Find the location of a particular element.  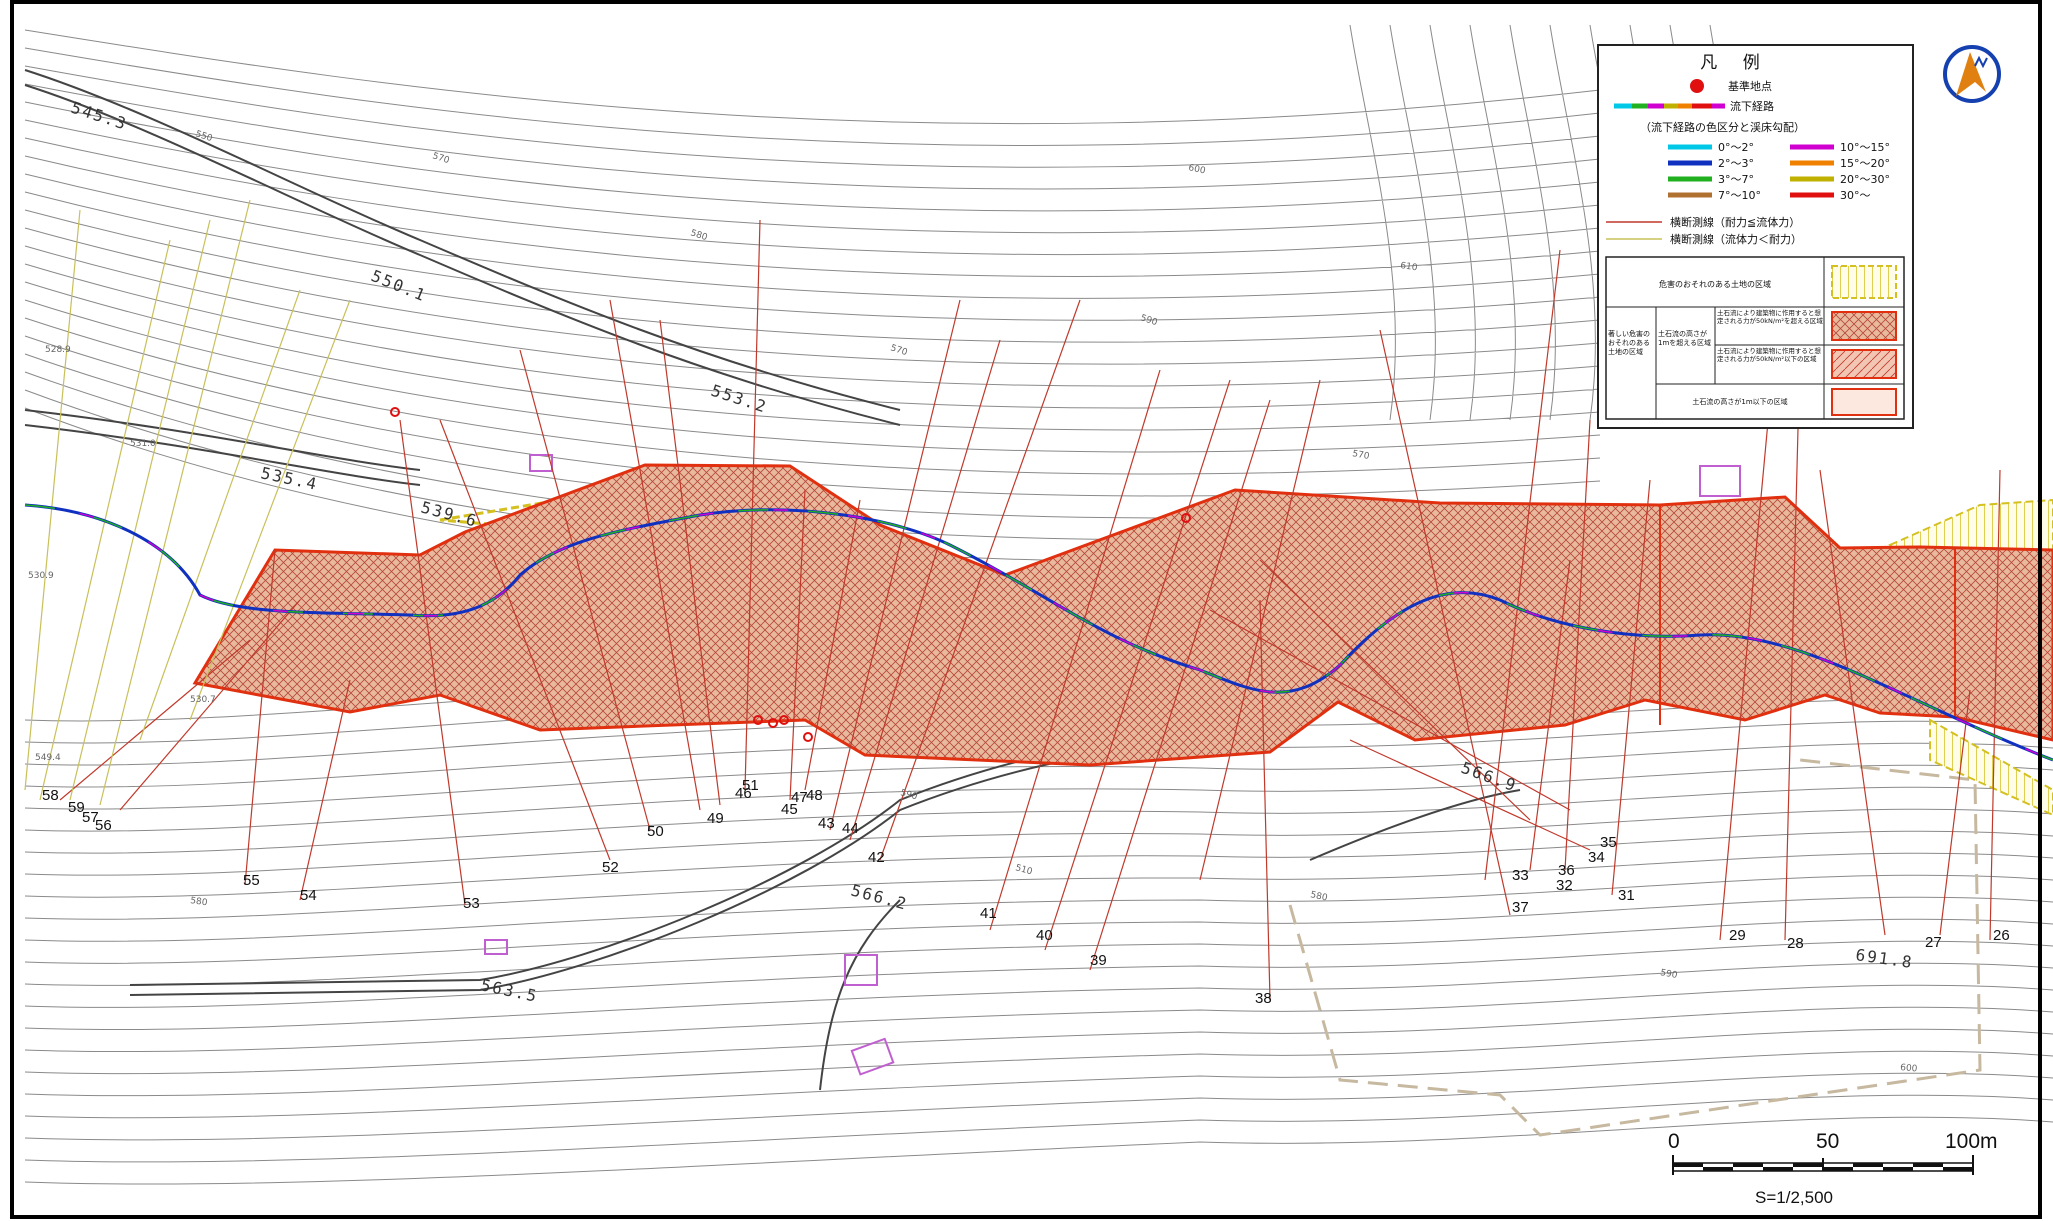

section-number-36: 36 is located at coordinates (1566, 870).